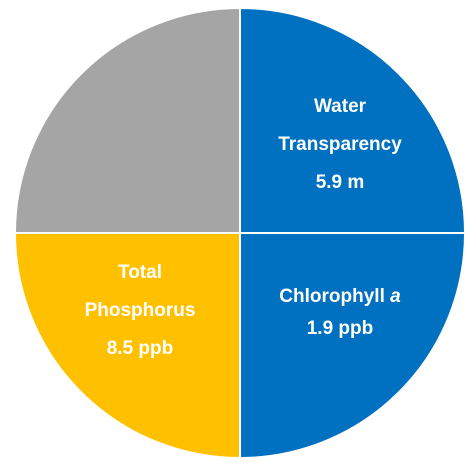  I want to click on quadrant-label: Phosphorus, so click(140, 310).